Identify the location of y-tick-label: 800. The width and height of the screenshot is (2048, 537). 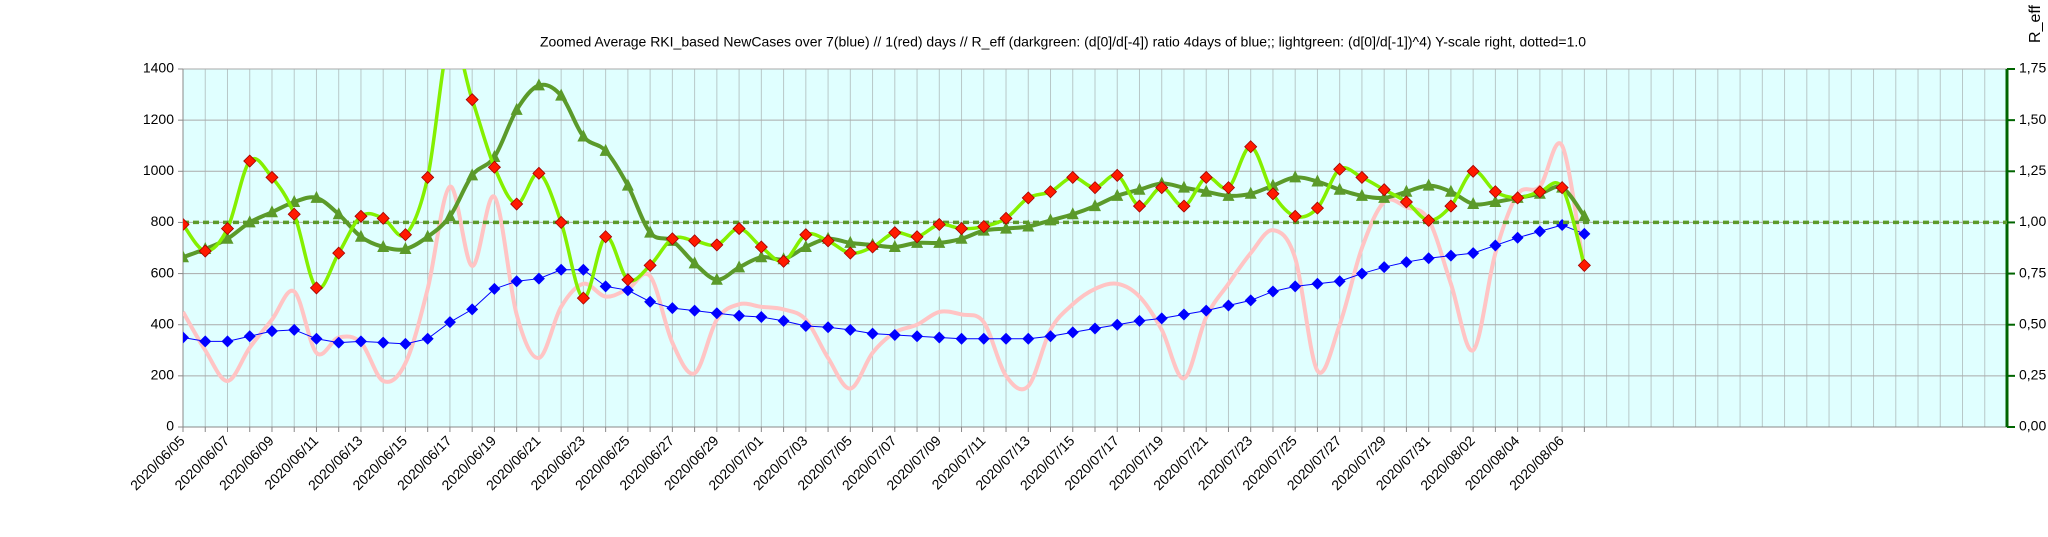
(163, 221).